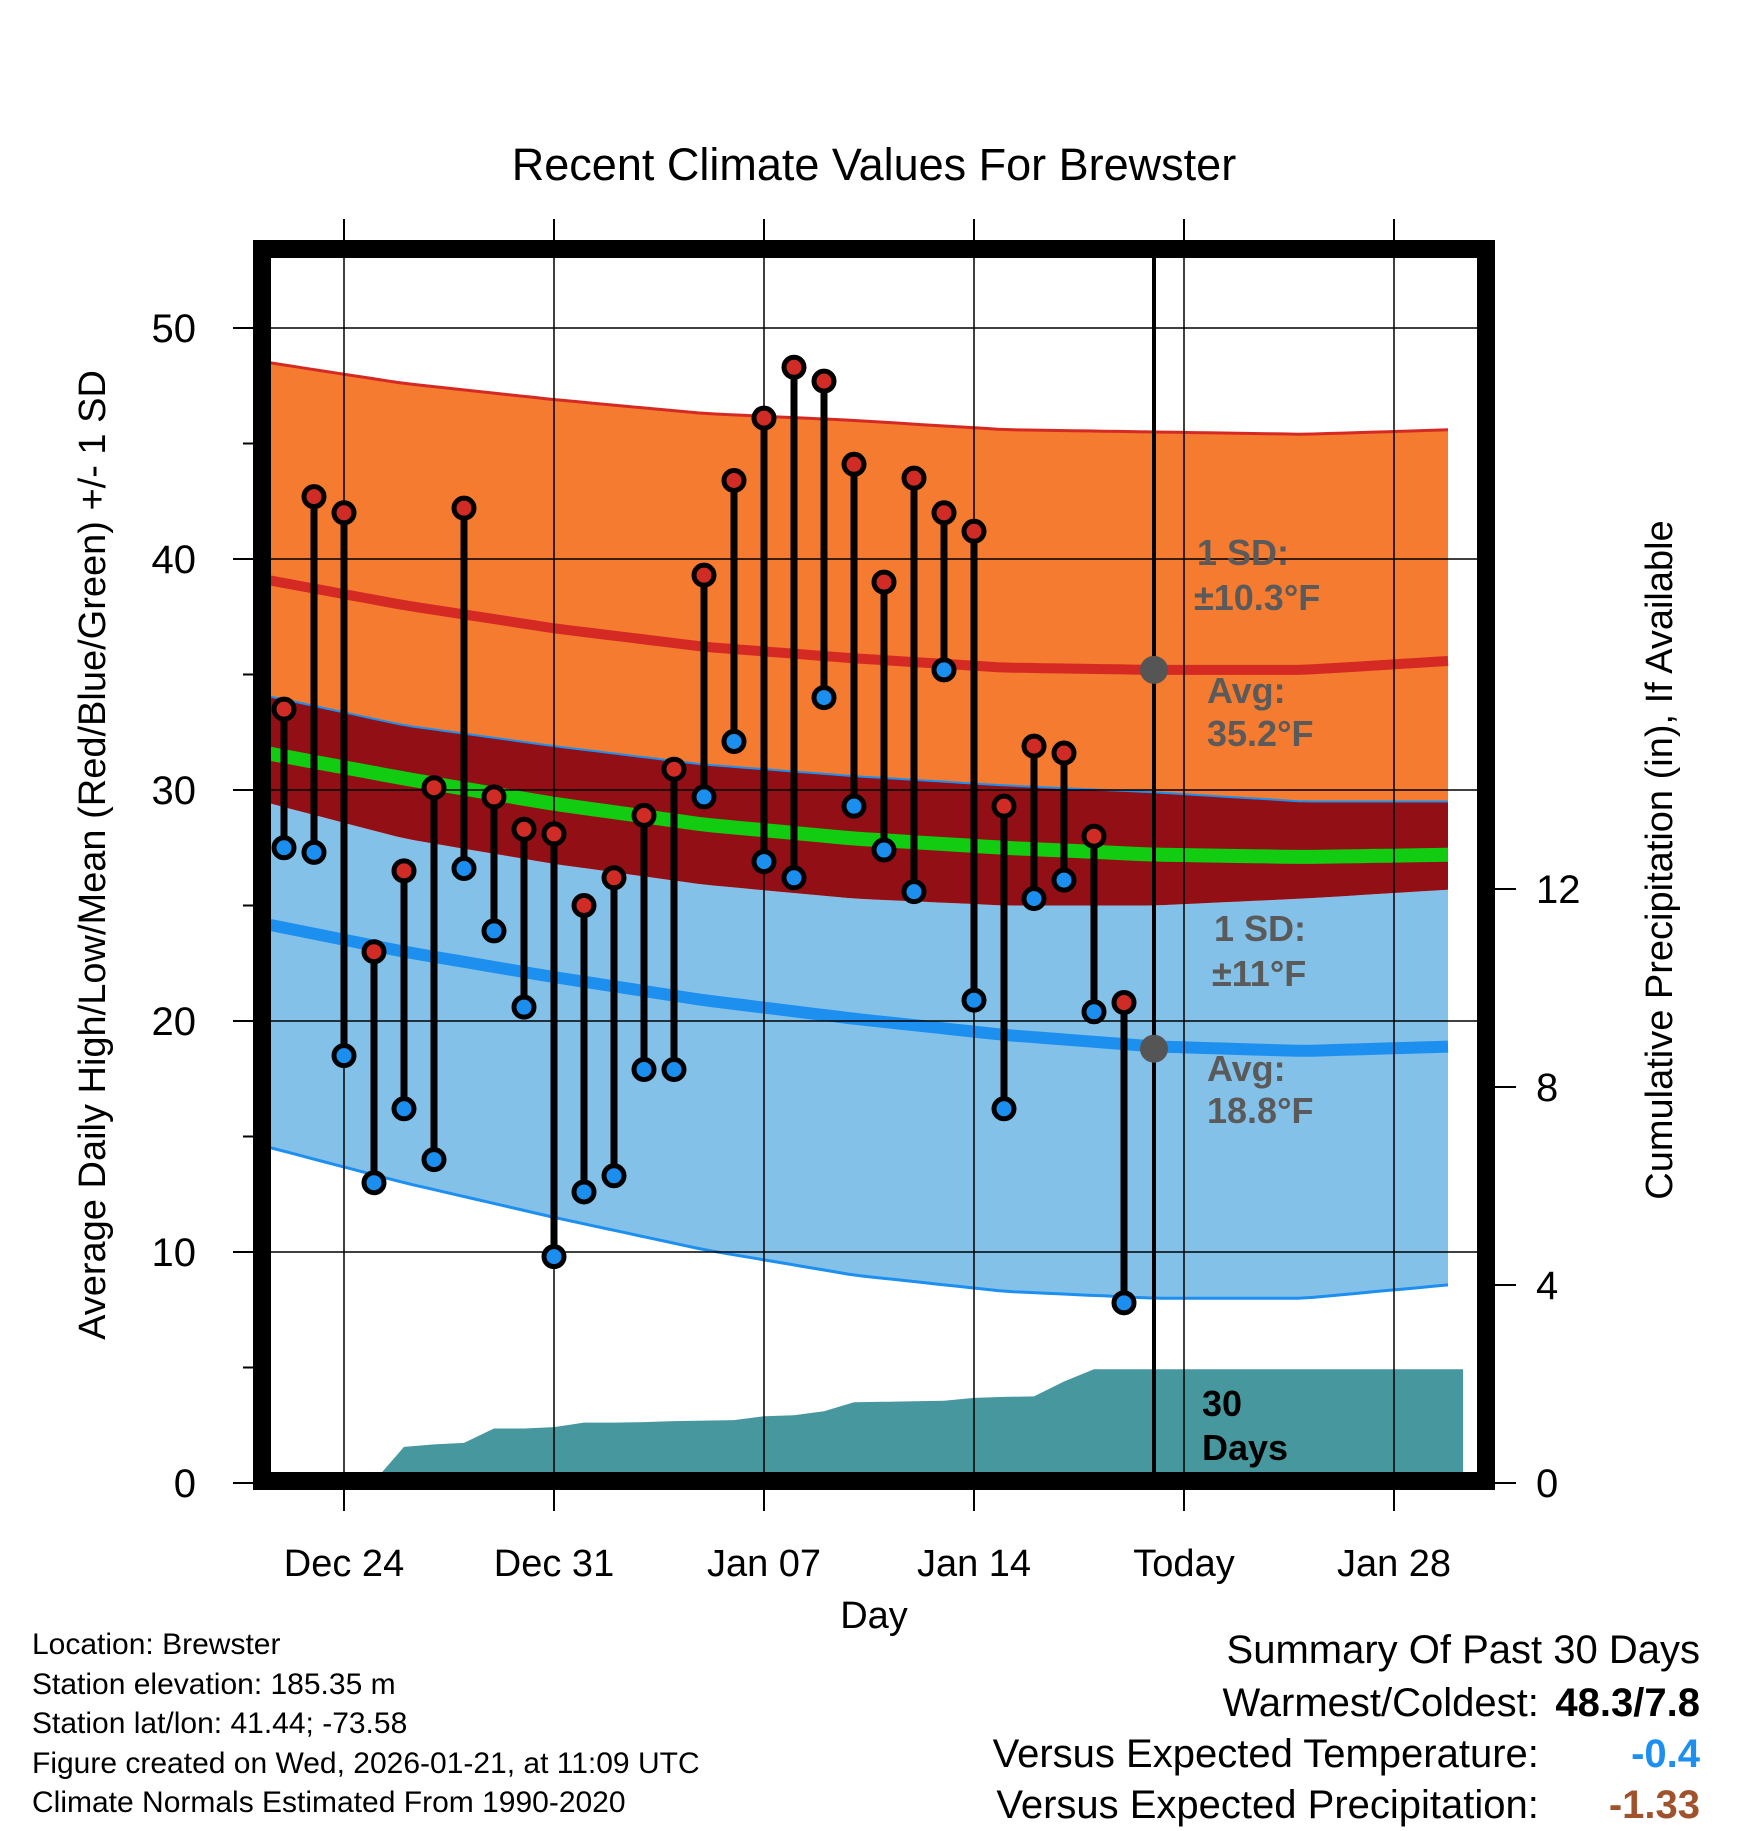 The height and width of the screenshot is (1831, 1748). What do you see at coordinates (1260, 733) in the screenshot?
I see `high-avg-value: 35.2°F` at bounding box center [1260, 733].